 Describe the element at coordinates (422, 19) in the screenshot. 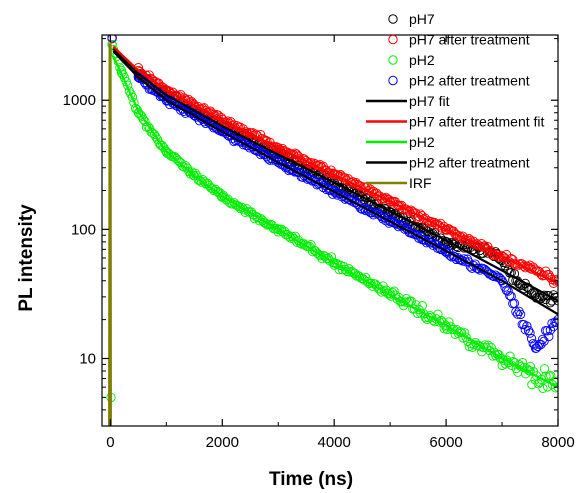

I see `legend-label: pH7` at that location.